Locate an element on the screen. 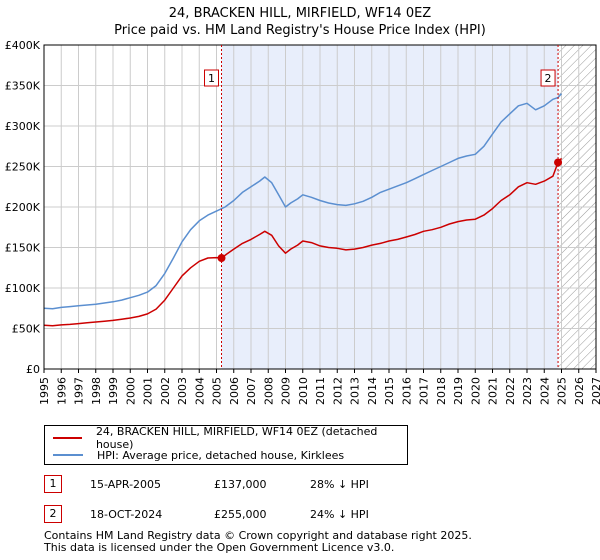  x-tick-label: 2012 is located at coordinates (337, 391).